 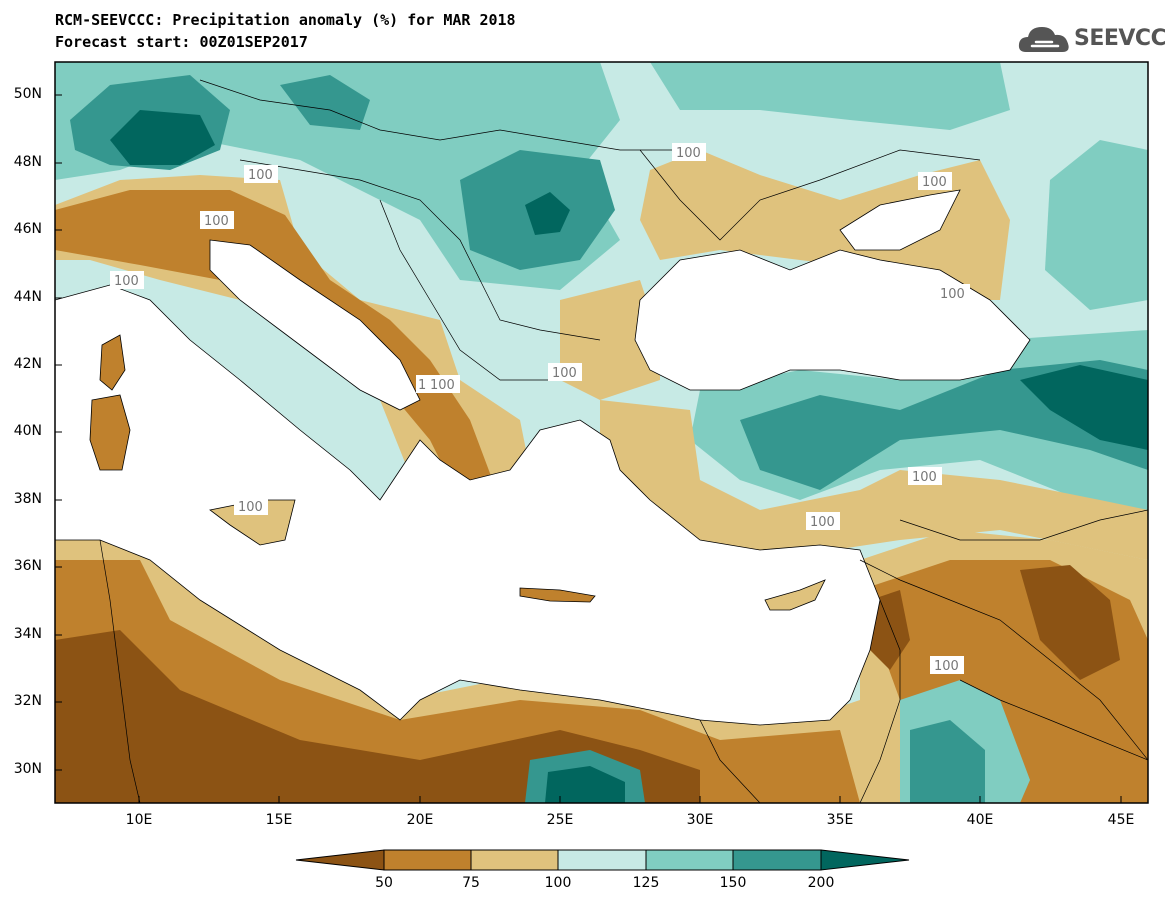 What do you see at coordinates (558, 883) in the screenshot?
I see `colorbar-label: 100` at bounding box center [558, 883].